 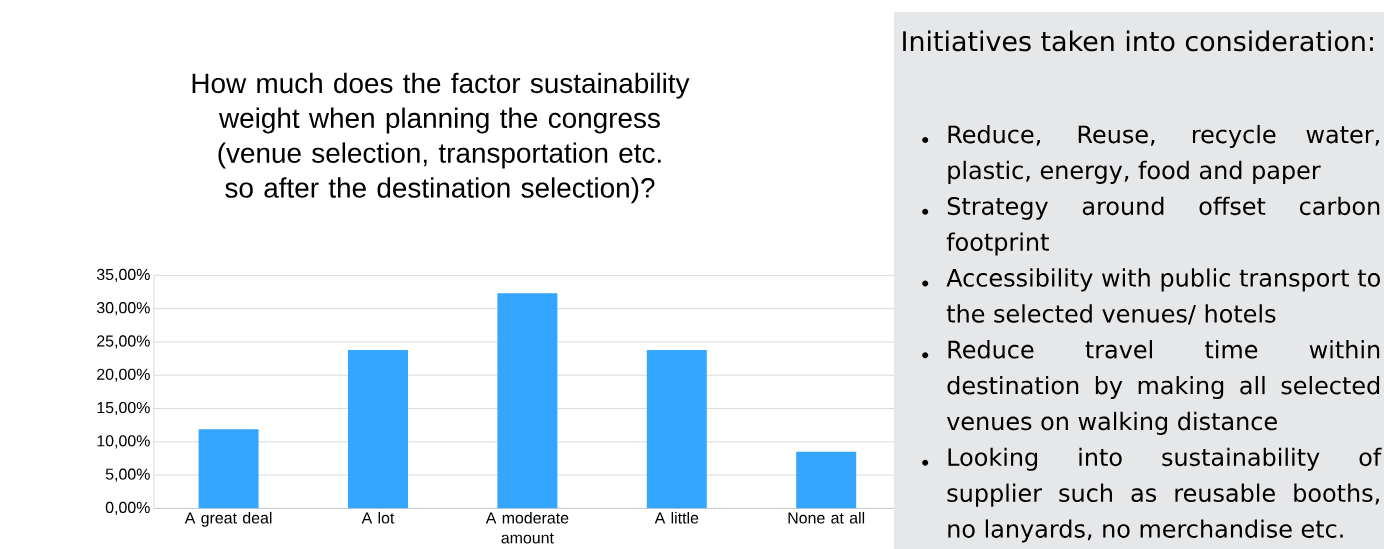 What do you see at coordinates (378, 517) in the screenshot?
I see `x-tick-label: A lot` at bounding box center [378, 517].